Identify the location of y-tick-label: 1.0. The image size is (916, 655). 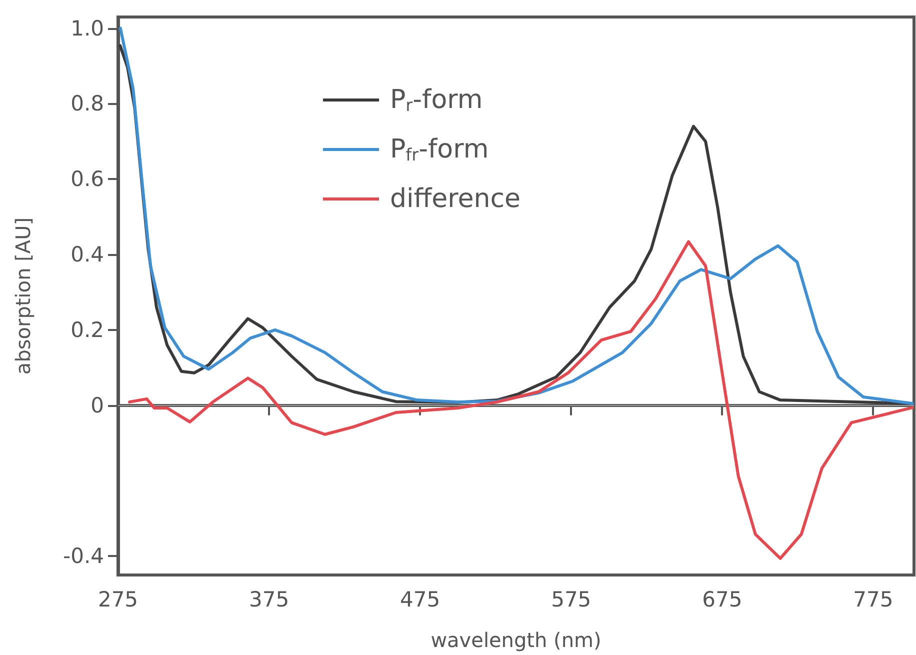
(87, 28).